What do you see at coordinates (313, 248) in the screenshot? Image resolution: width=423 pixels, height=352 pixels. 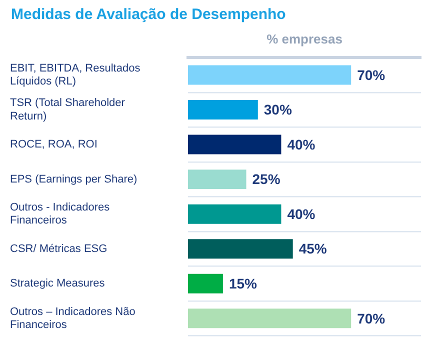 I see `data-label: 45%` at bounding box center [313, 248].